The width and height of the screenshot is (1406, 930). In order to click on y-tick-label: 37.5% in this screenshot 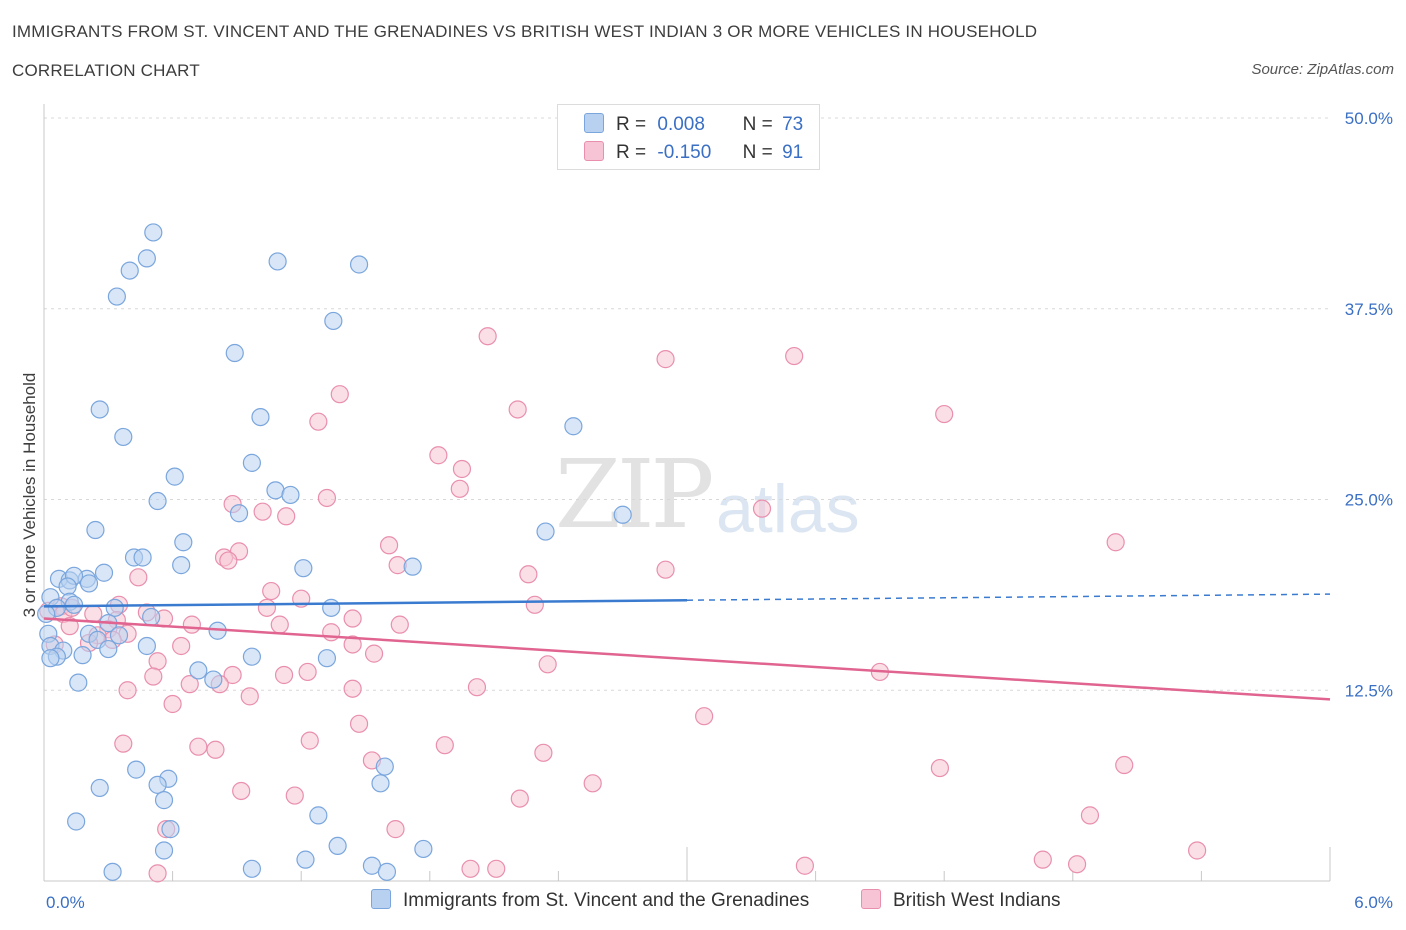, I will do `click(1369, 309)`.